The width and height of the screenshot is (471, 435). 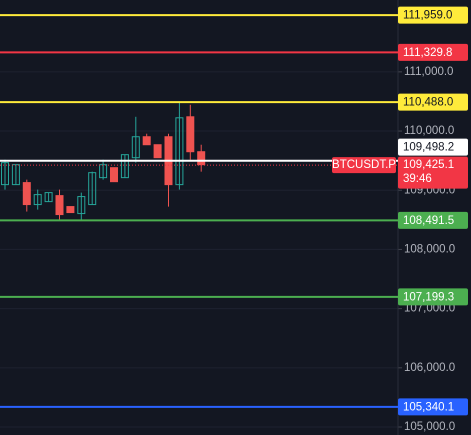 I want to click on symbol-box, so click(x=364, y=165).